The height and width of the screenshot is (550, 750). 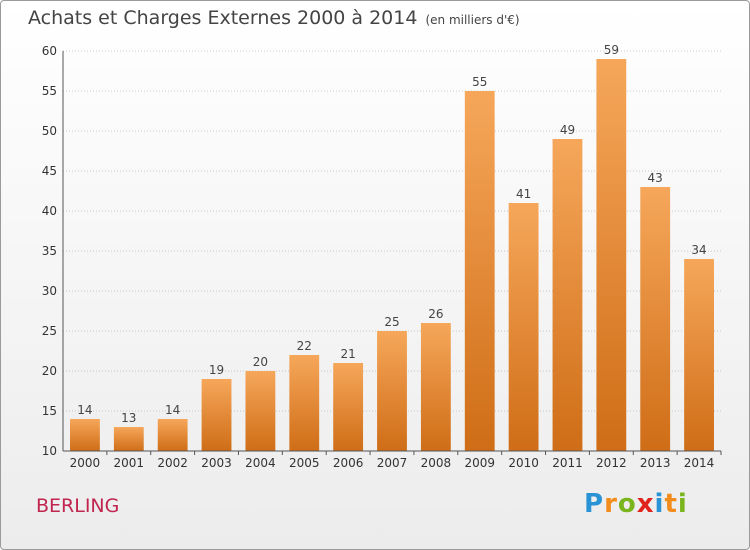 I want to click on bar-value-label: 34, so click(x=698, y=250).